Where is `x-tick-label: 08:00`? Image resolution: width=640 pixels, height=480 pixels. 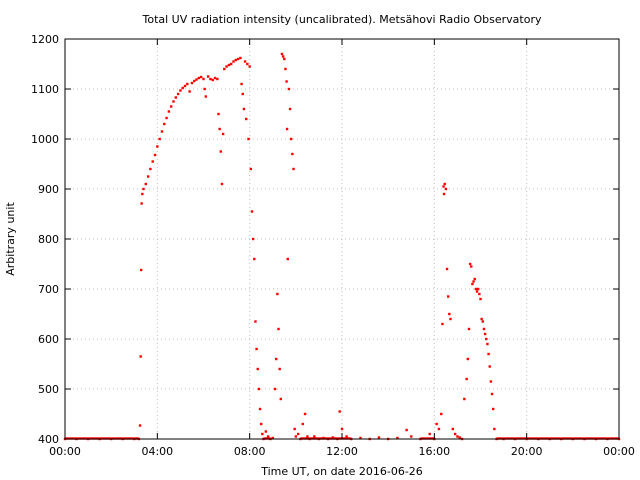 x-tick-label: 08:00 is located at coordinates (250, 451).